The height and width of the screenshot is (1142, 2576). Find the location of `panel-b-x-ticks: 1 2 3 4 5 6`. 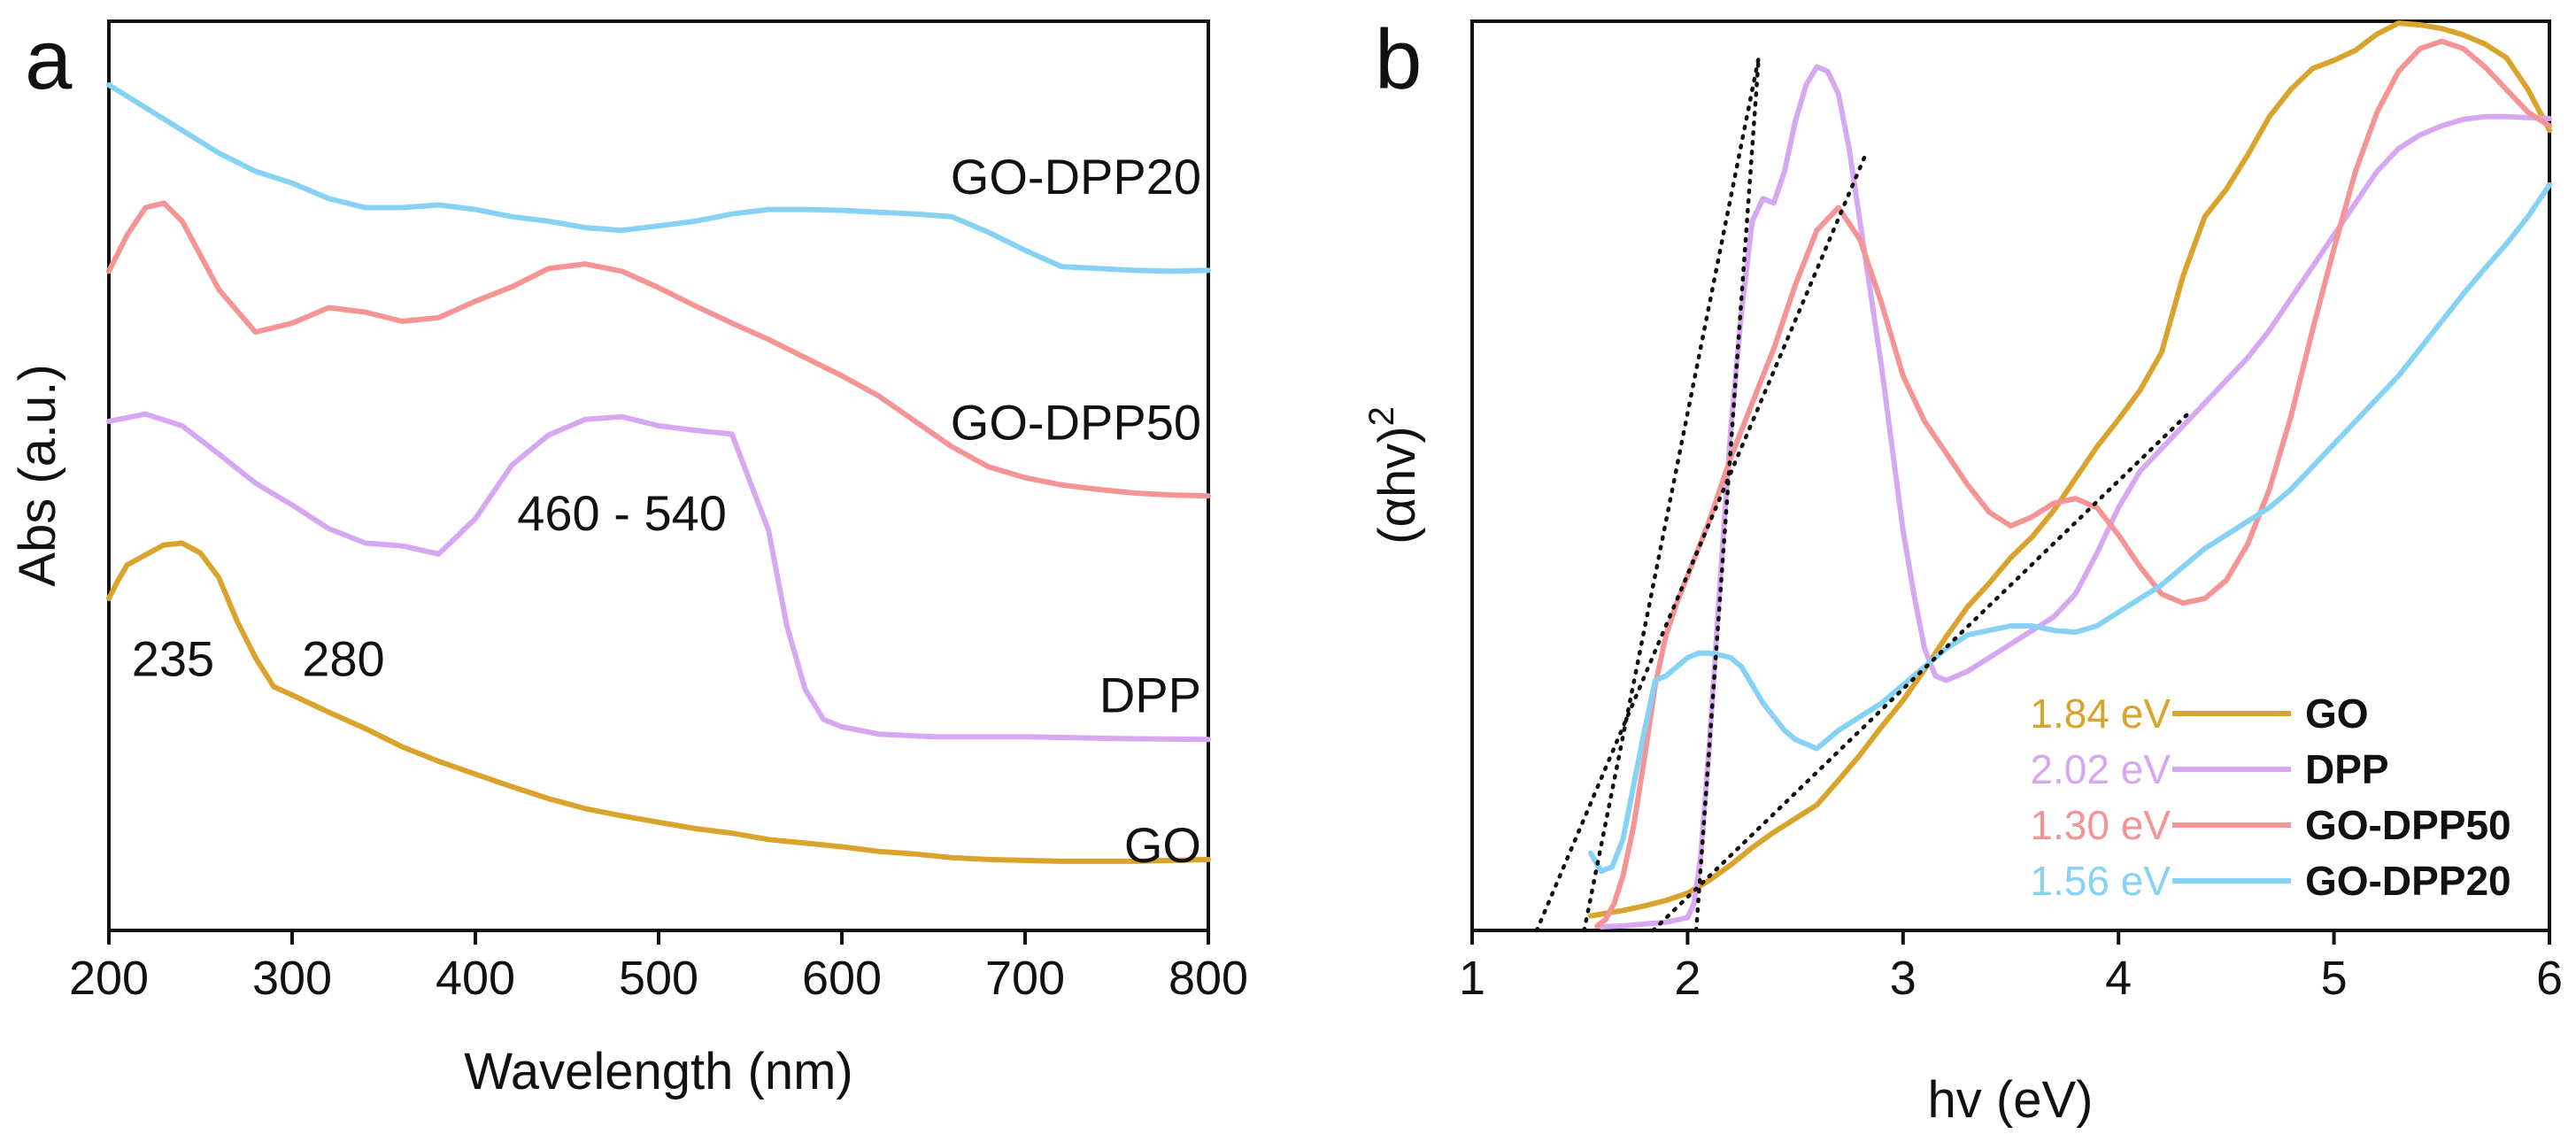

panel-b-x-ticks: 1 2 3 4 5 6 is located at coordinates (2011, 967).